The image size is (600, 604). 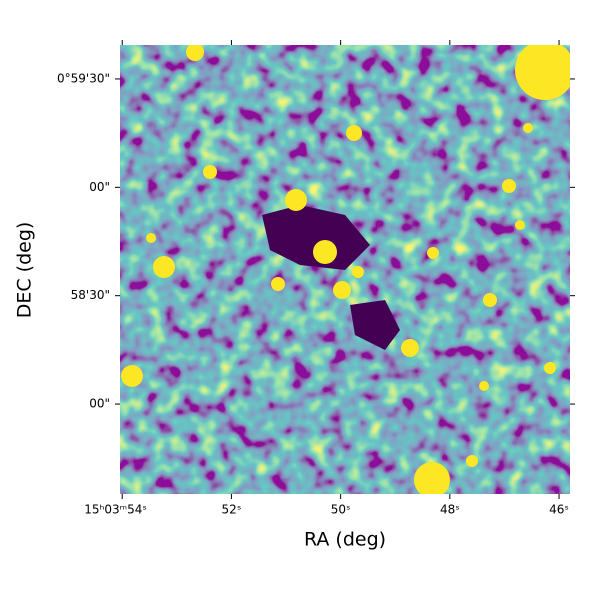 What do you see at coordinates (341, 510) in the screenshot?
I see `x-tick-label: 50ˢ` at bounding box center [341, 510].